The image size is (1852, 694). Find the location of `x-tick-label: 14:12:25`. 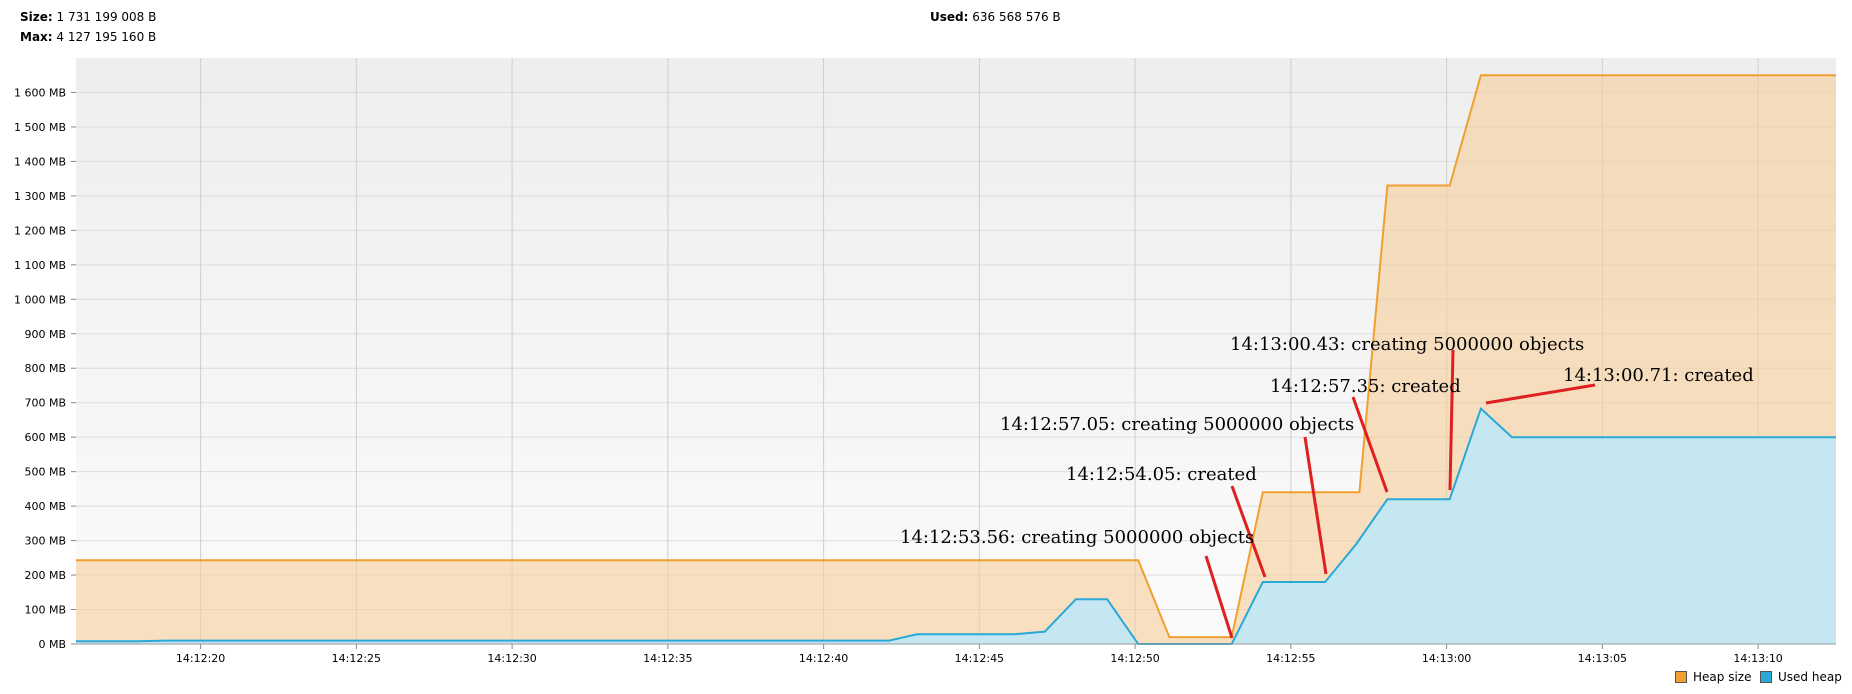

x-tick-label: 14:12:25 is located at coordinates (356, 658).